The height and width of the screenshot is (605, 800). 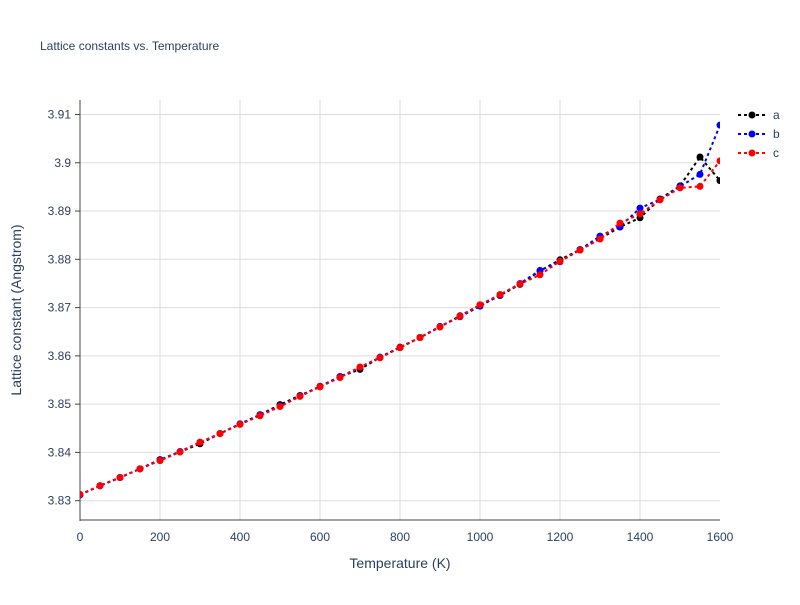 What do you see at coordinates (80, 537) in the screenshot?
I see `x-tick-label: 0` at bounding box center [80, 537].